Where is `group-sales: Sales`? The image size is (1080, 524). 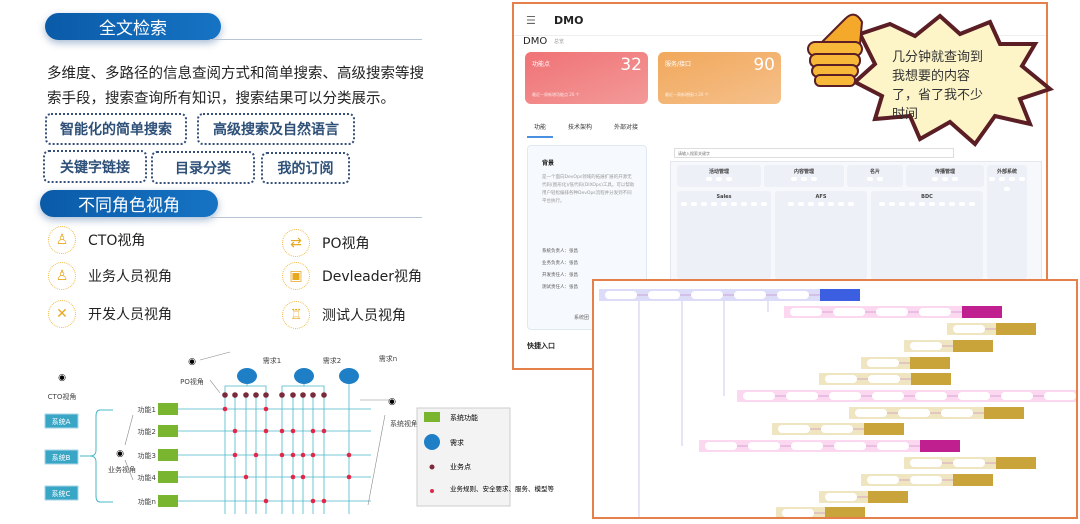 group-sales: Sales is located at coordinates (724, 235).